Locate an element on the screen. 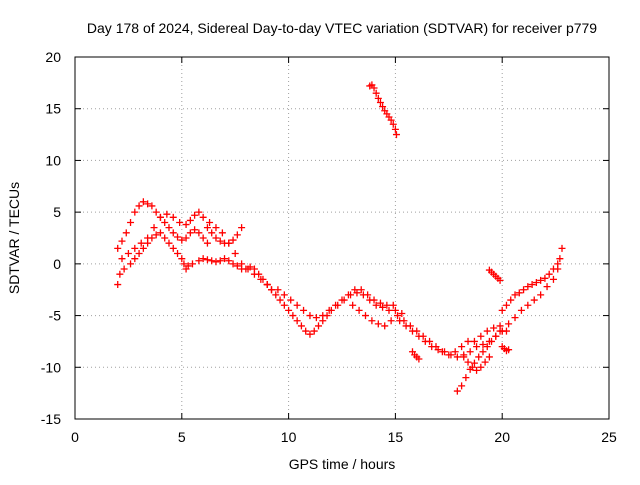  y-tick-label: 0 is located at coordinates (57, 264).